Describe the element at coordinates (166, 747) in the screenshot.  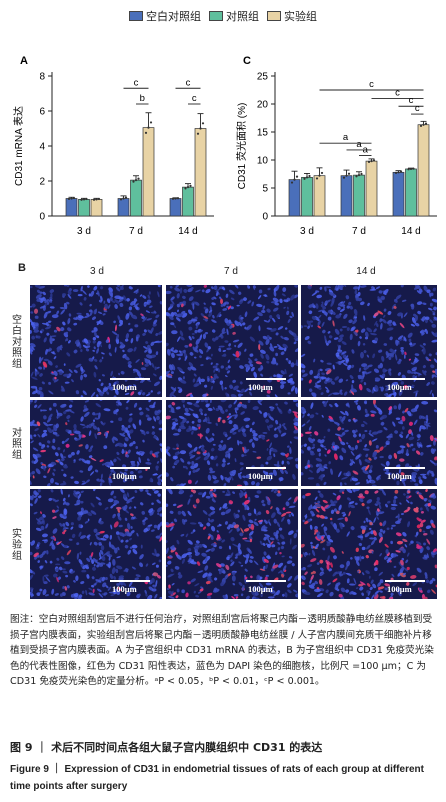
I see `figure-title-chinese: 图 9 ｜ 术后不同时间点各组大鼠子宫内膜组织中 CD31 的表达` at that location.